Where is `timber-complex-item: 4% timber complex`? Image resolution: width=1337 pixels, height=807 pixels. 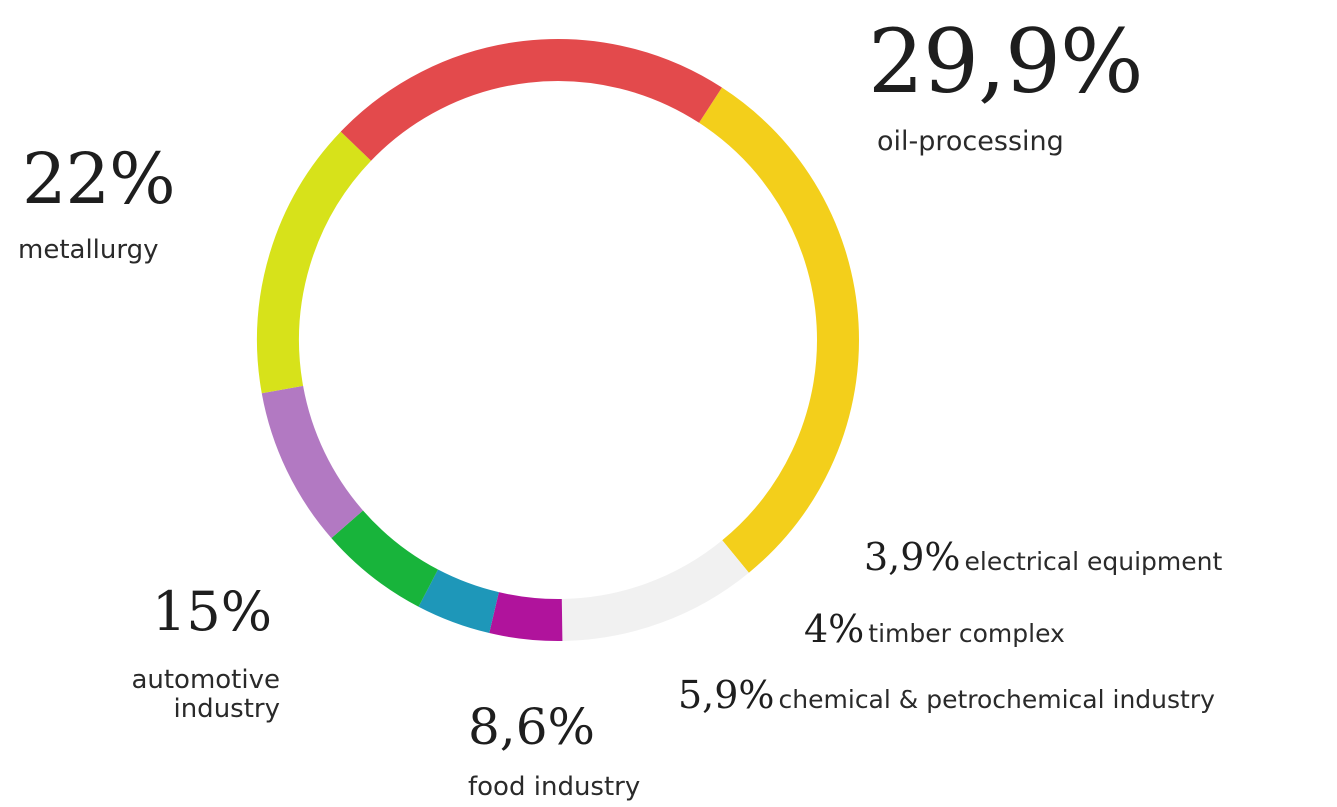
timber-complex-item: 4% timber complex is located at coordinates (934, 629).